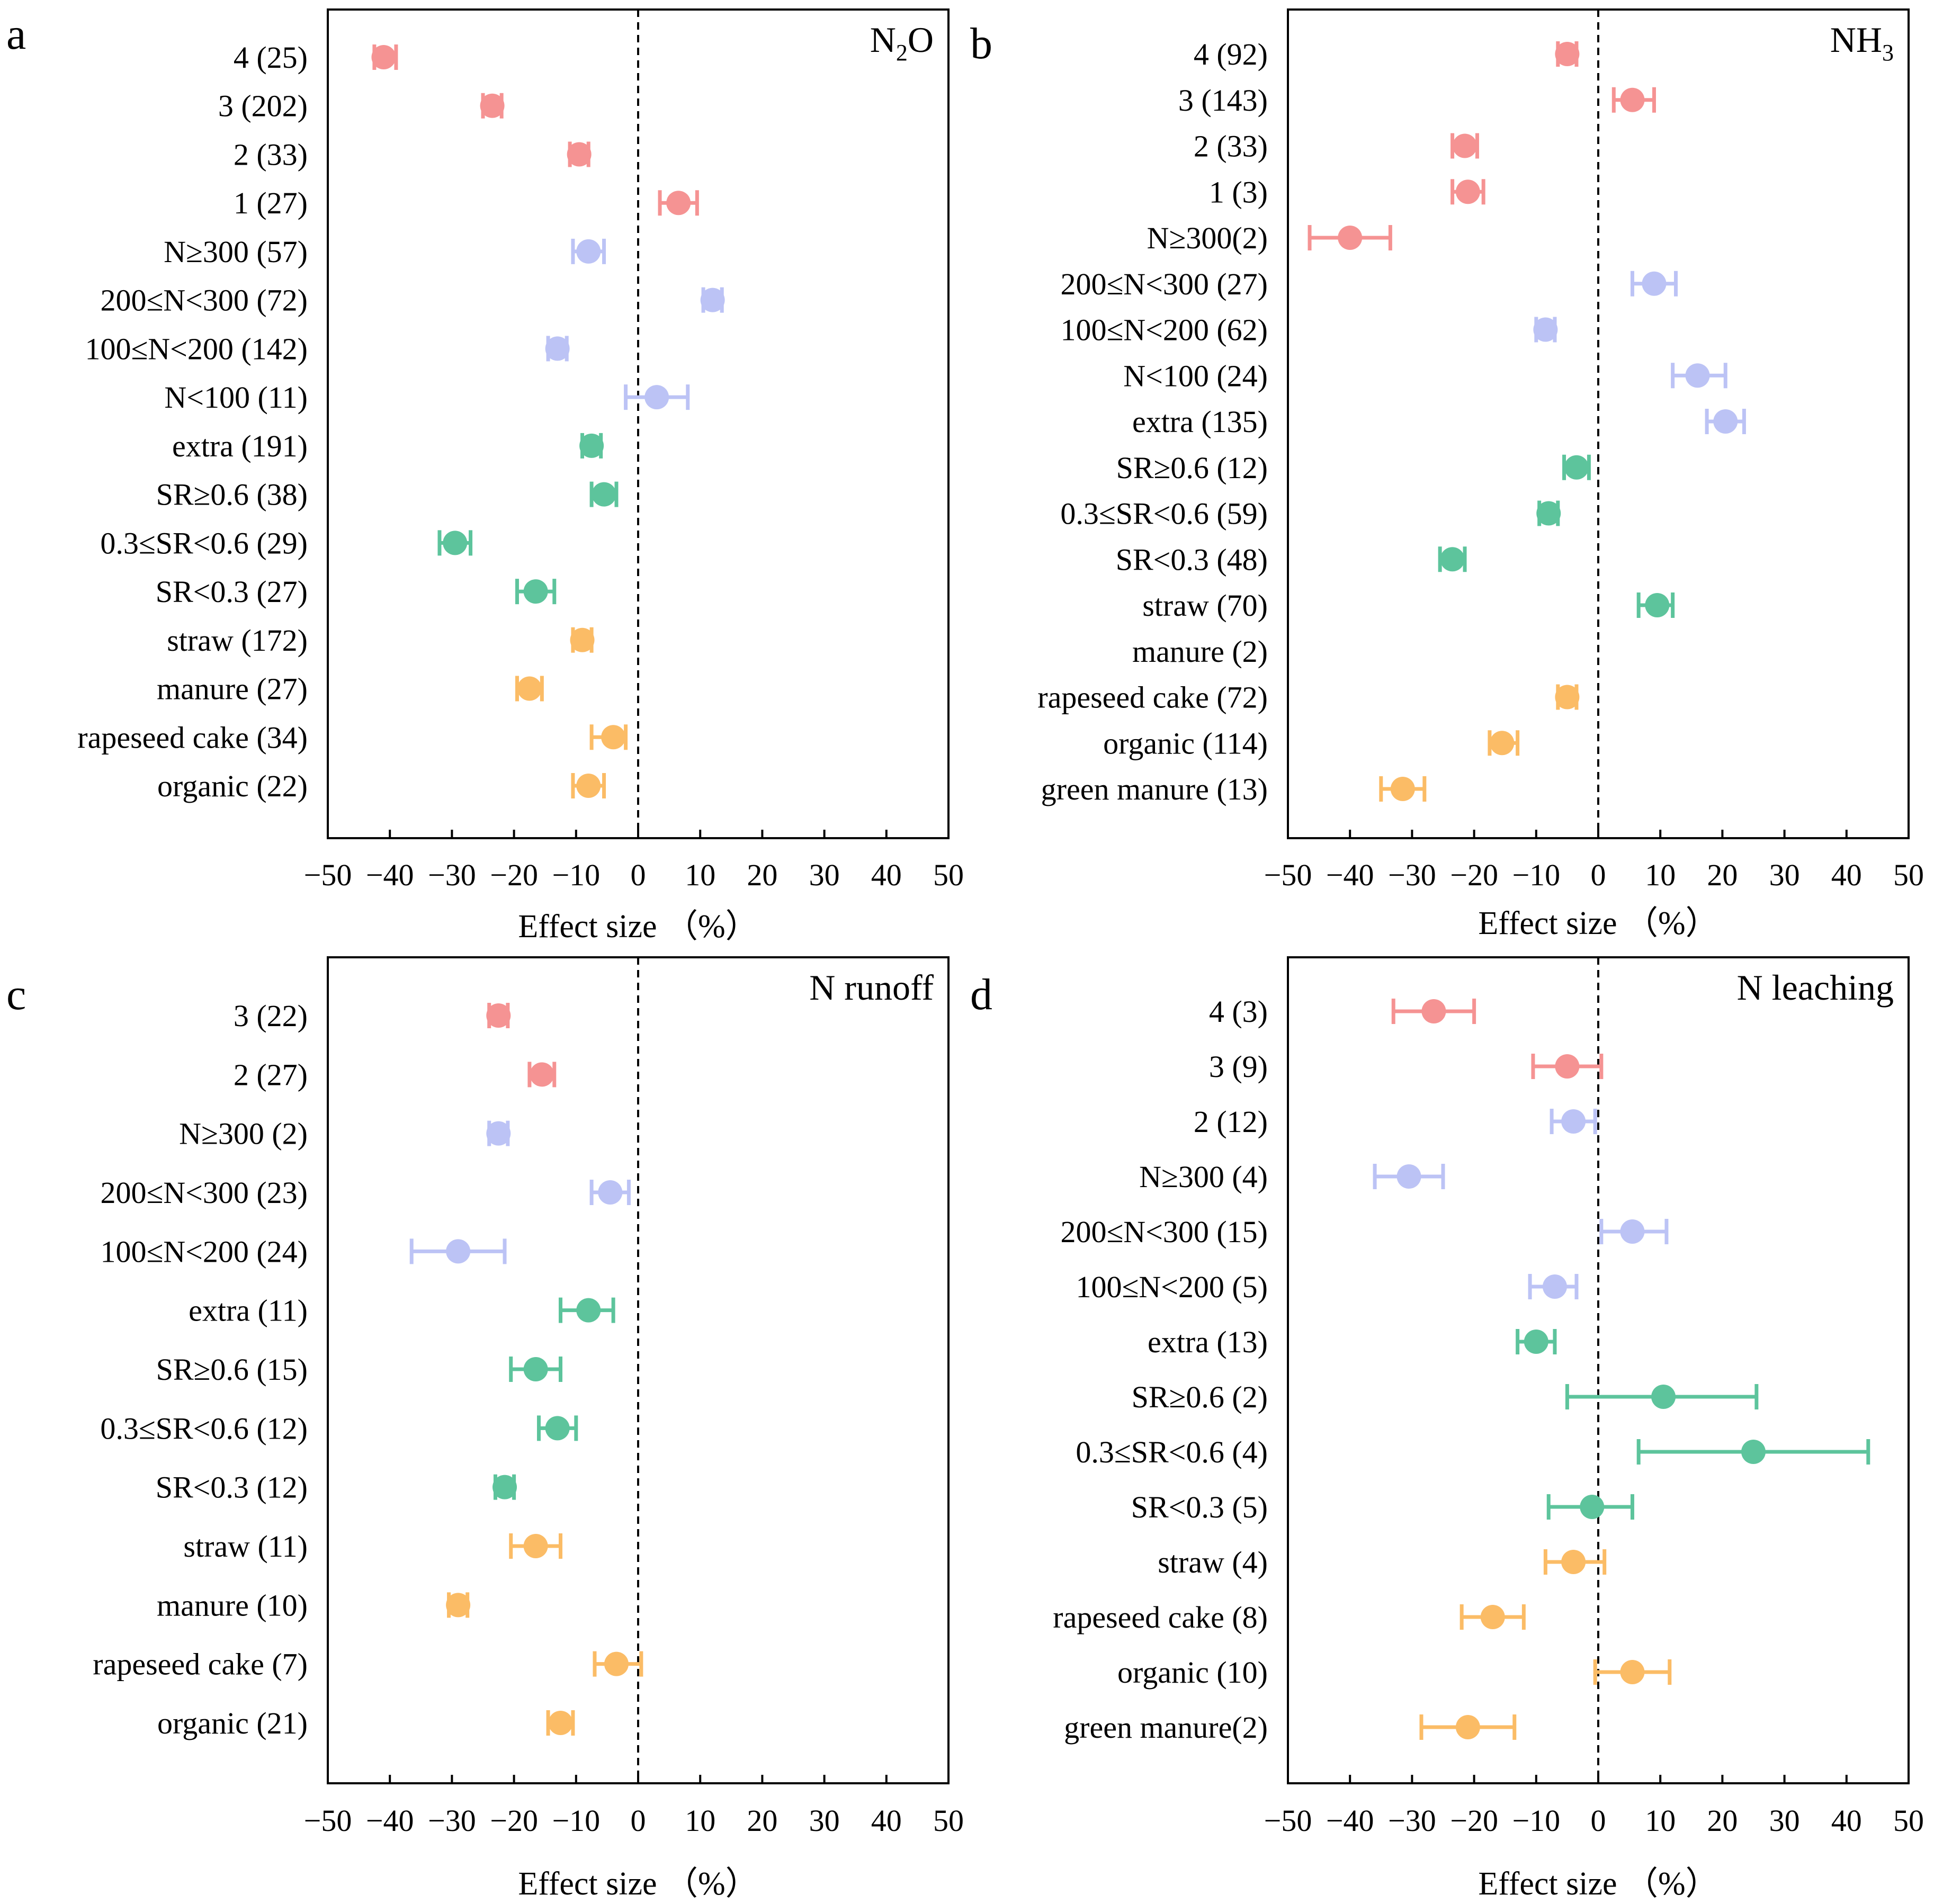 The width and height of the screenshot is (1934, 1904). Describe the element at coordinates (249, 1311) in the screenshot. I see `row-label: extra (11)` at that location.